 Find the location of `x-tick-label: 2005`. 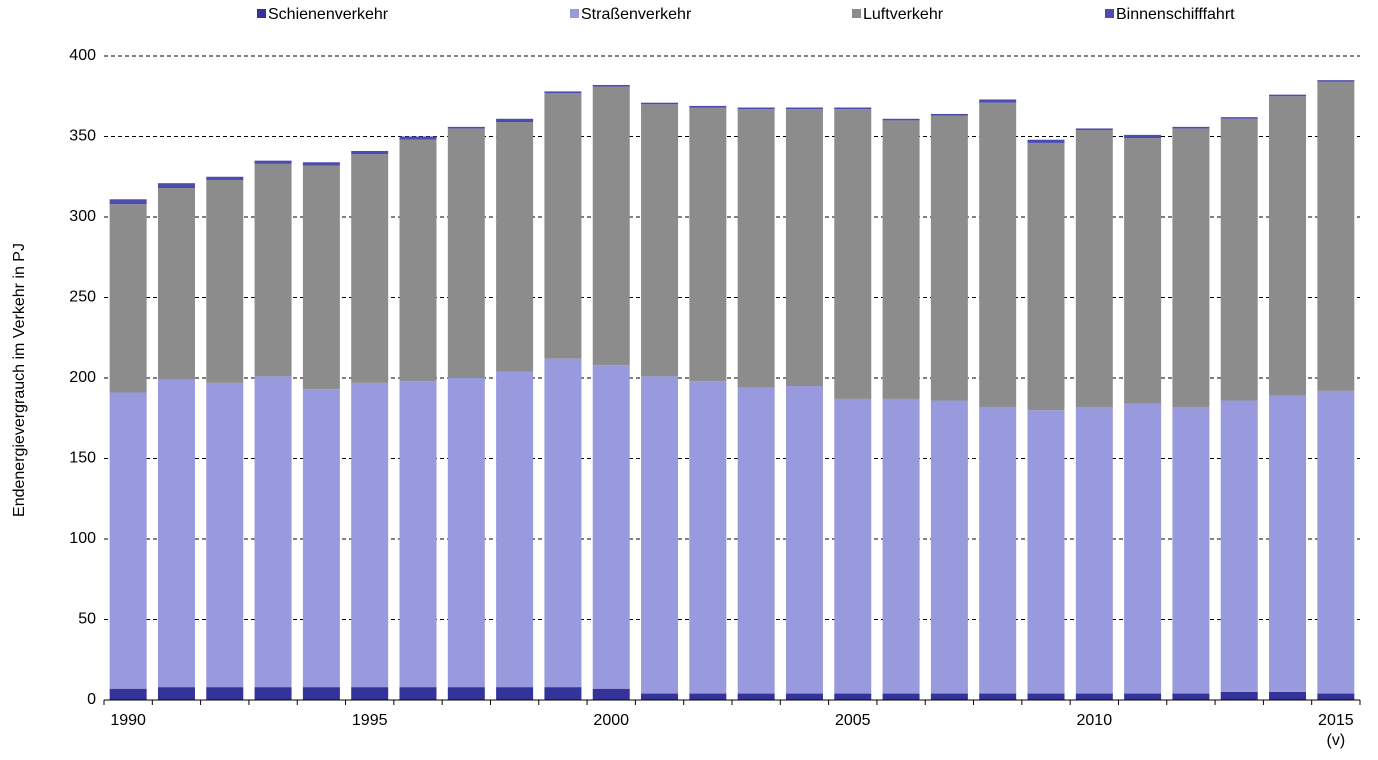

x-tick-label: 2005 is located at coordinates (852, 720).